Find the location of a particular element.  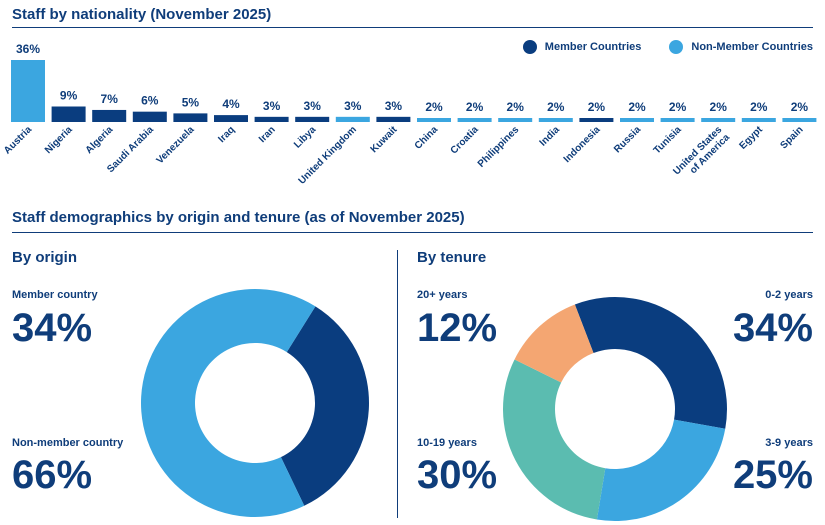

bar-value-label-3: 6% is located at coordinates (150, 101).